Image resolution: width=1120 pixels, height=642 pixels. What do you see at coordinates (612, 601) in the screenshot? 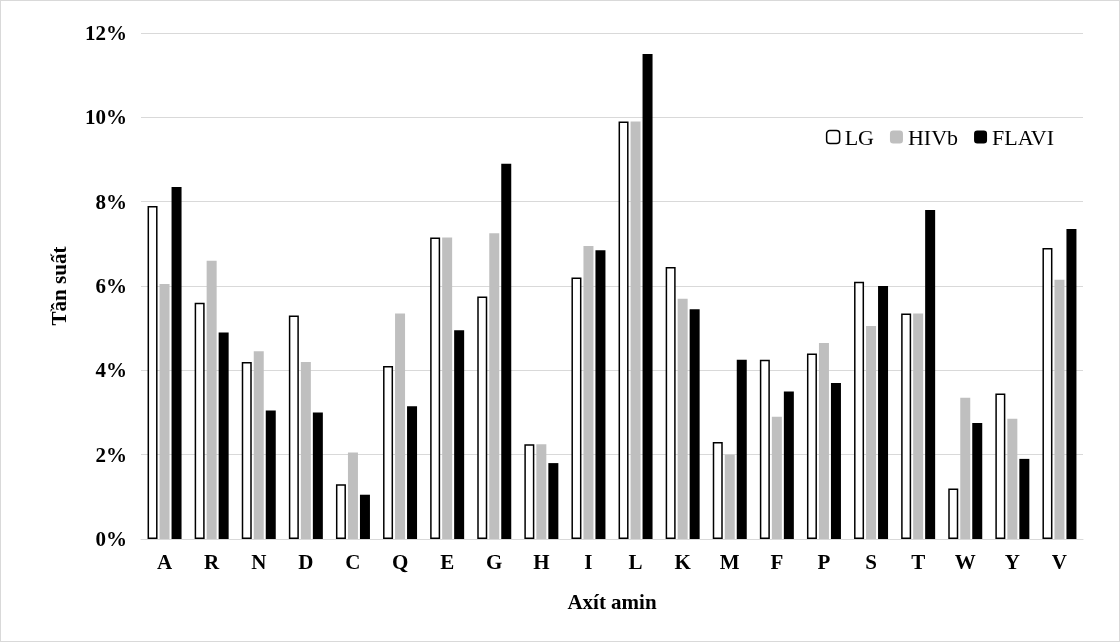
I see `x-axis-title: Axít amin` at bounding box center [612, 601].